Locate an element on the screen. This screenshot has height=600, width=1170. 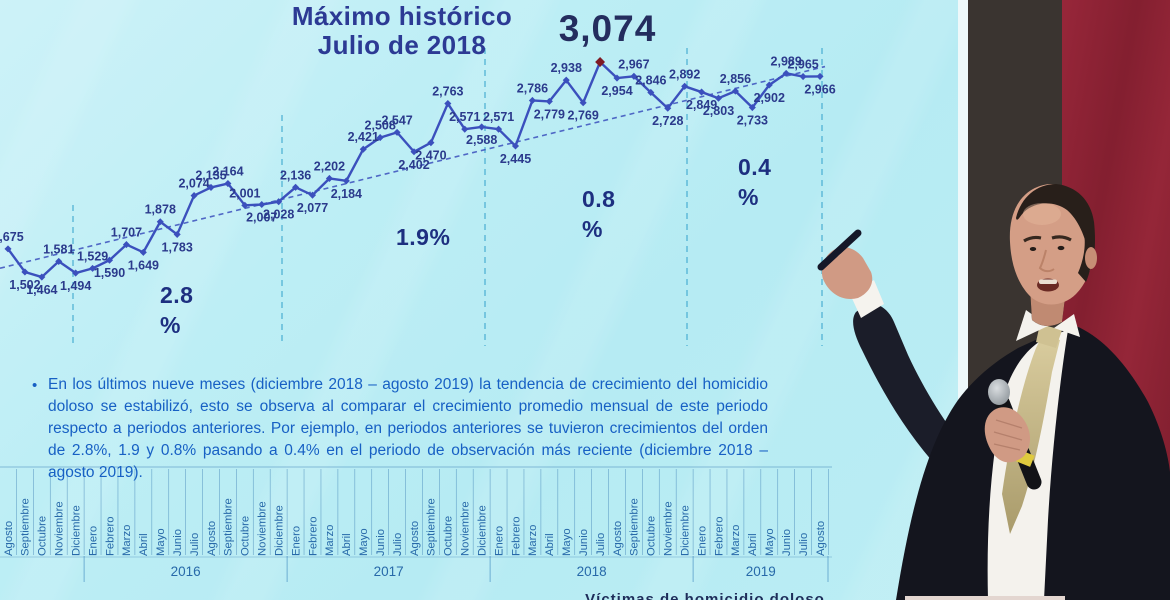
month-tick-label: Octubre is located at coordinates (449, 536).